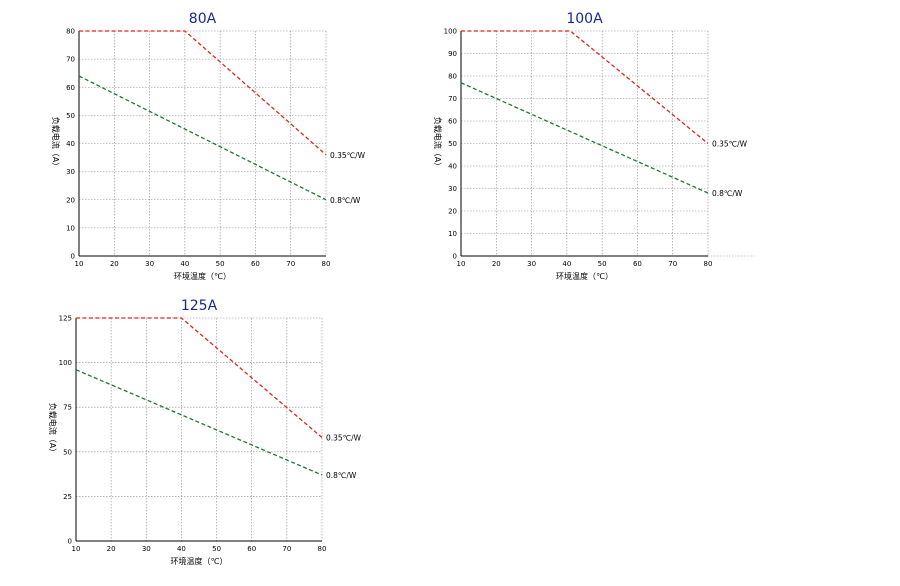 The width and height of the screenshot is (900, 586). I want to click on y-tick-label: 125, so click(65, 319).